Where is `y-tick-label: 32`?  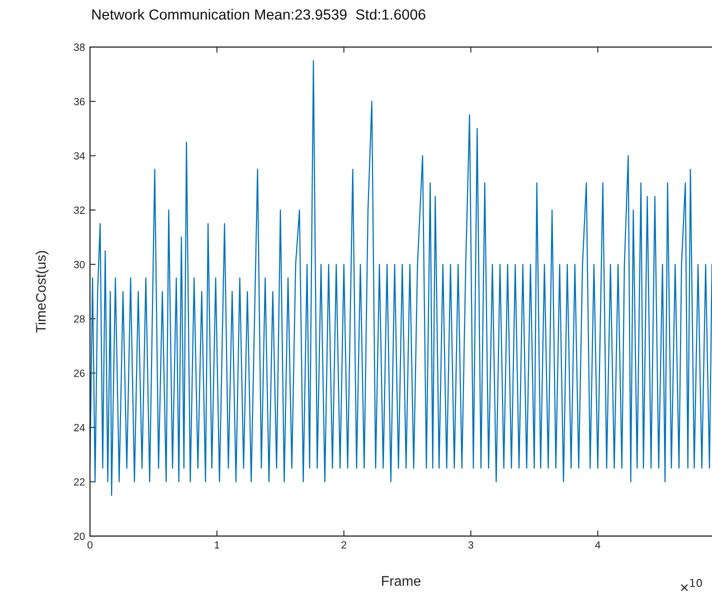 y-tick-label: 32 is located at coordinates (79, 210).